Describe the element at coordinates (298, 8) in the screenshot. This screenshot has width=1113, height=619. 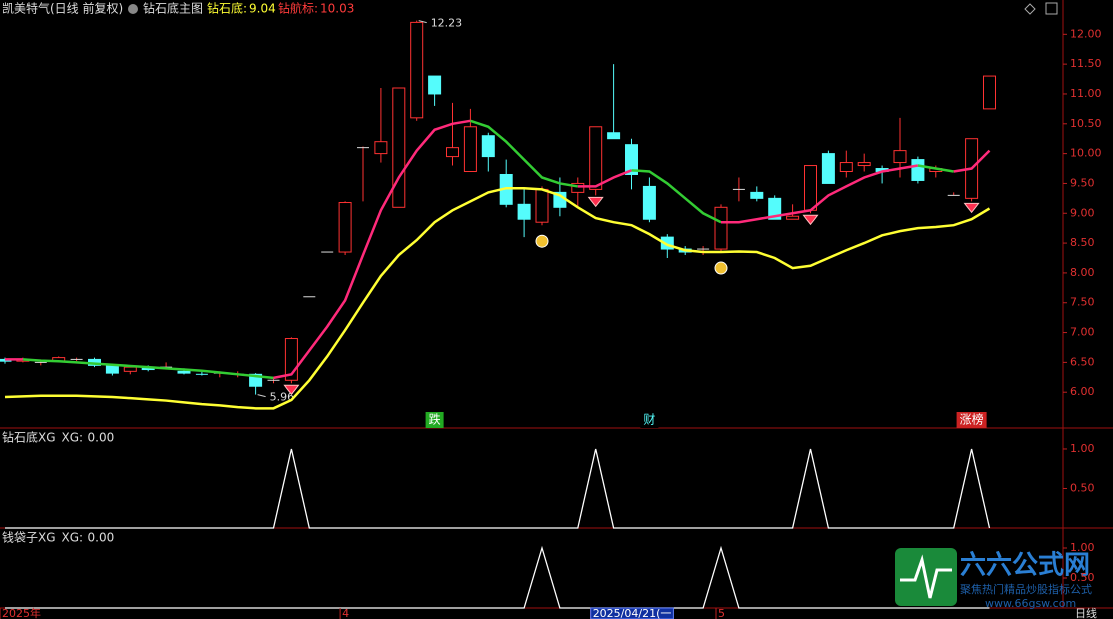
I see `readout-name: 钻航标:` at that location.